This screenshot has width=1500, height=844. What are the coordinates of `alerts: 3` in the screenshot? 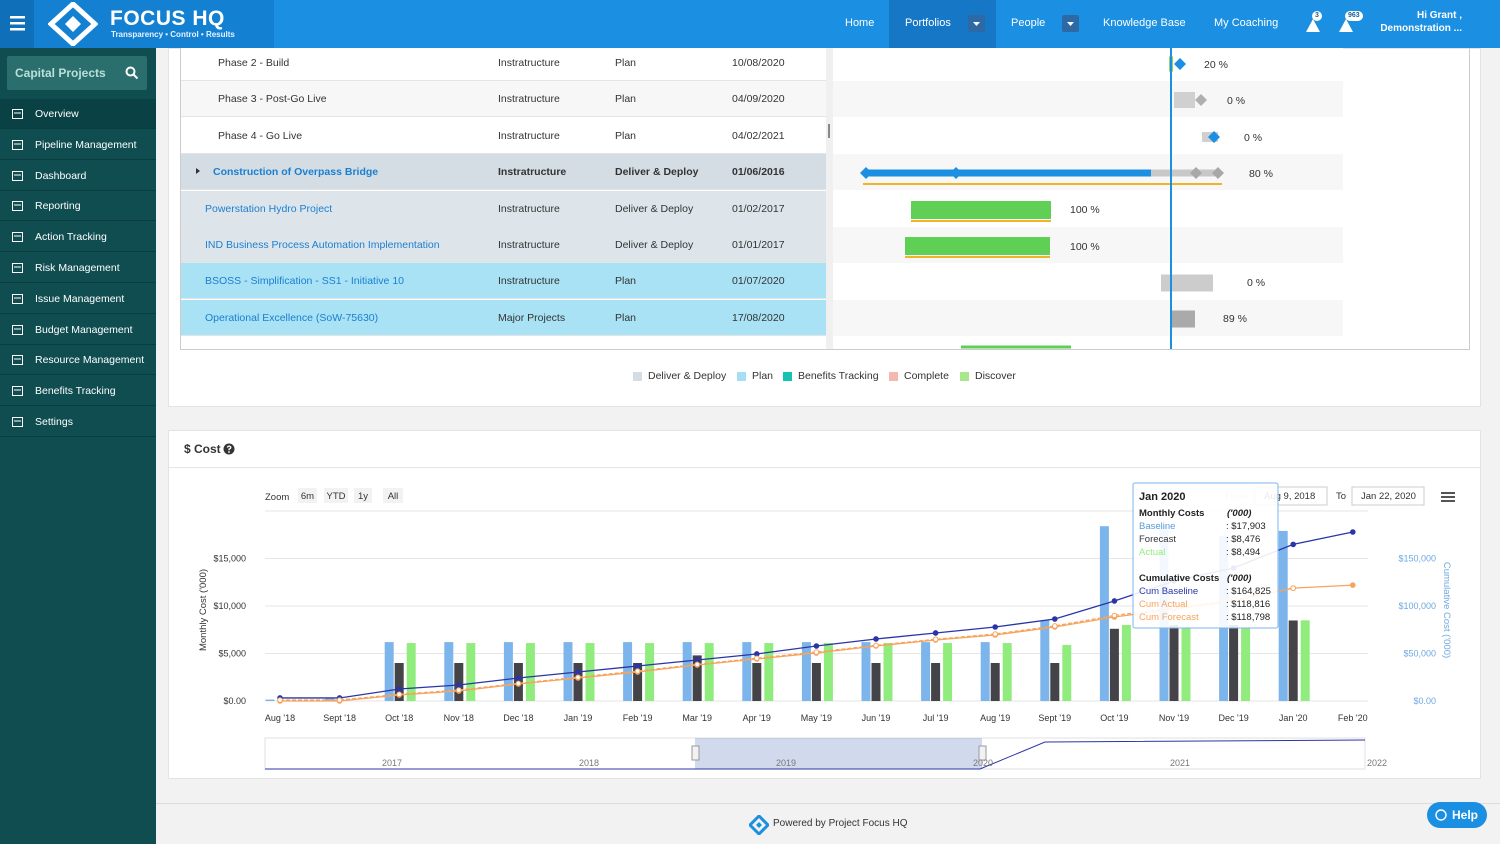 It's located at (1315, 23).